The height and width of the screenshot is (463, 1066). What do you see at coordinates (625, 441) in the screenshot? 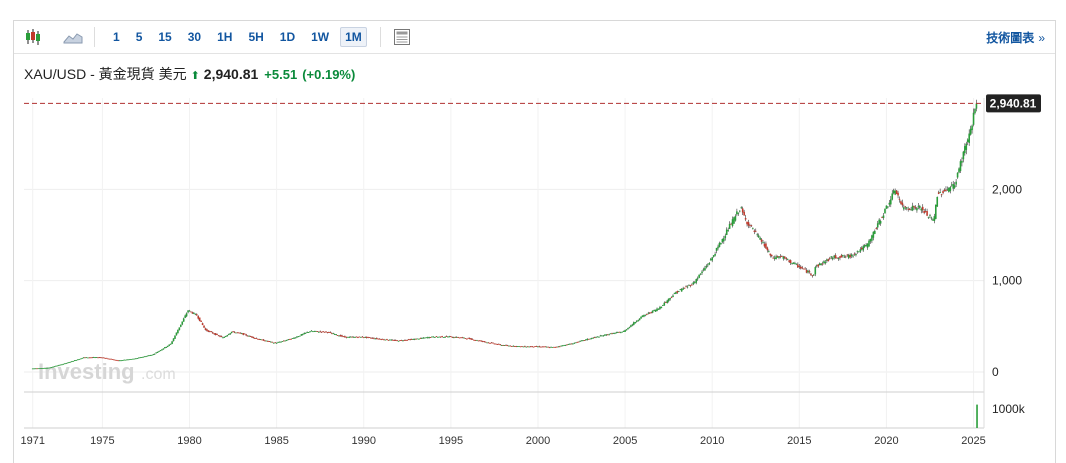
I see `x-tick-label: 2005` at bounding box center [625, 441].